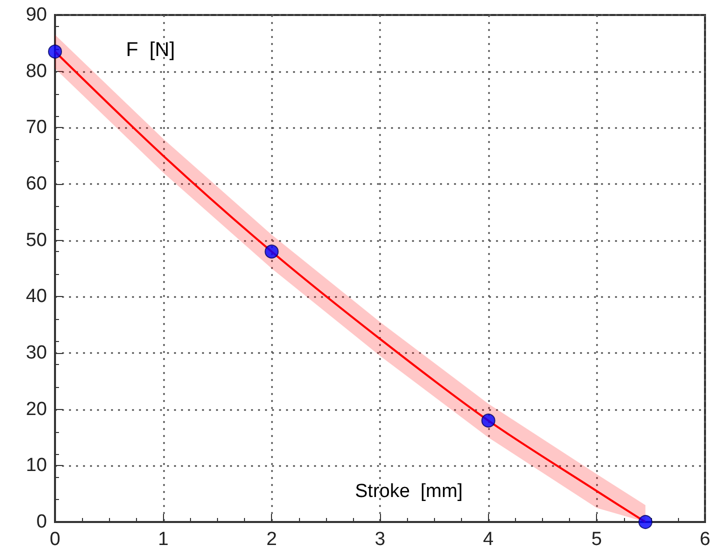  I want to click on x-tick-label: 0, so click(55, 539).